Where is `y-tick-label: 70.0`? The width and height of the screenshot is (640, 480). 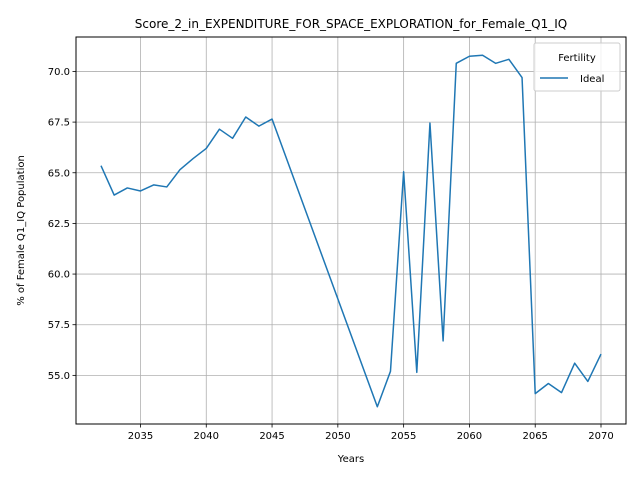 y-tick-label: 70.0 is located at coordinates (59, 72).